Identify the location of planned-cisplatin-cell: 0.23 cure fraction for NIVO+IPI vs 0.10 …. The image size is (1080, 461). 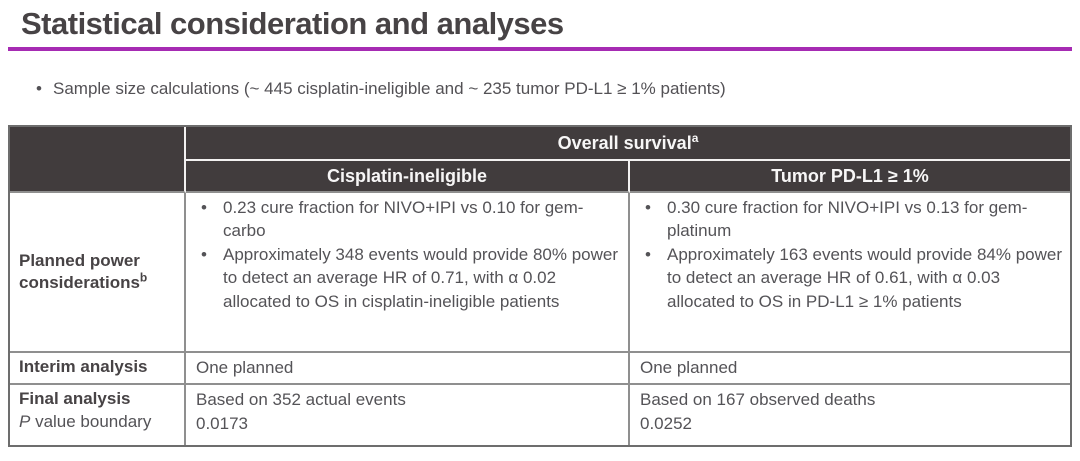
(408, 273).